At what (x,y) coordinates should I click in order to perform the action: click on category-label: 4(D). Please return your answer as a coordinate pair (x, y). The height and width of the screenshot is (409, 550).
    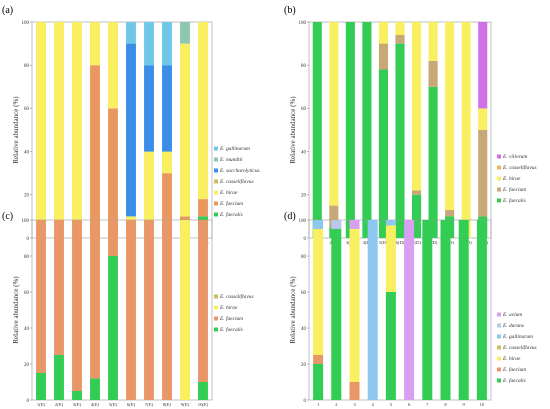
    Looking at the image, I should click on (367, 242).